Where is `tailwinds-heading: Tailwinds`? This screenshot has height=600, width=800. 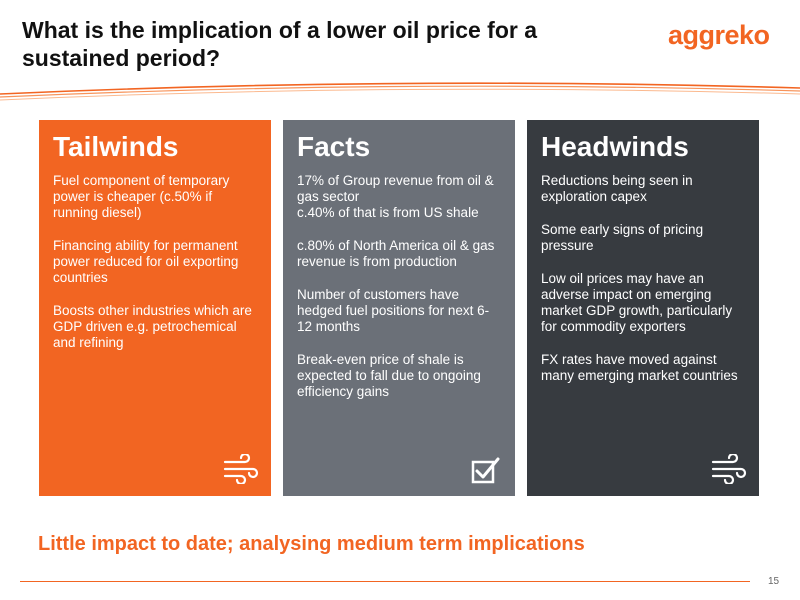
tailwinds-heading: Tailwinds is located at coordinates (116, 146).